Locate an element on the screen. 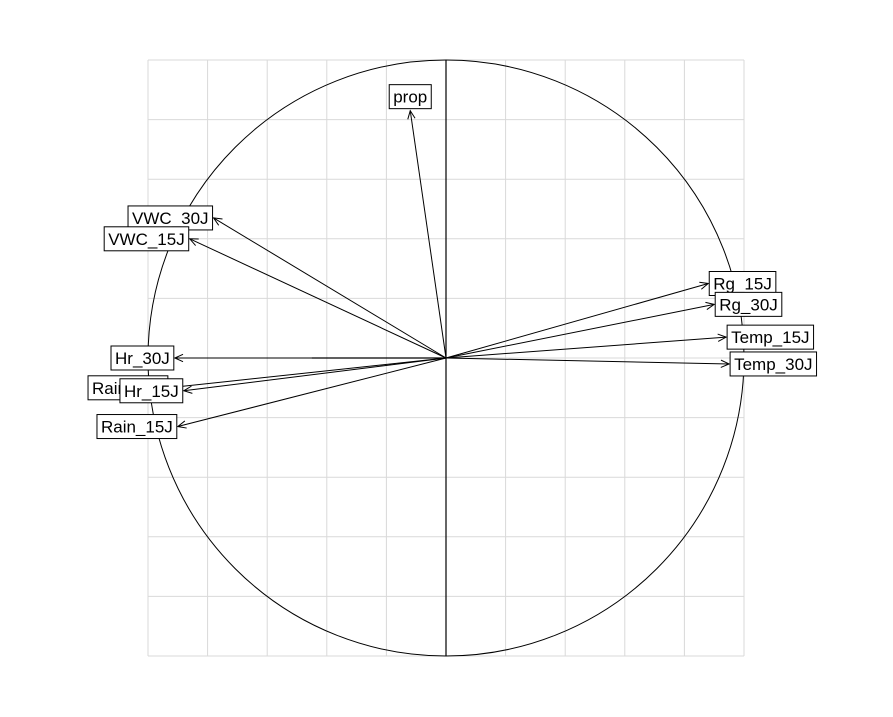  label-text-prop: prop is located at coordinates (410, 97).